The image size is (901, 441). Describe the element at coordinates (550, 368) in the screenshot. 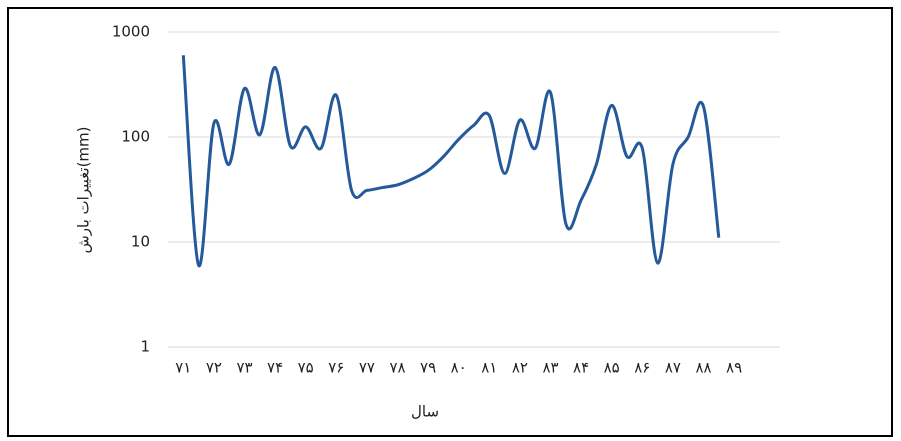

I see `x-tick-label: ۸۳` at that location.